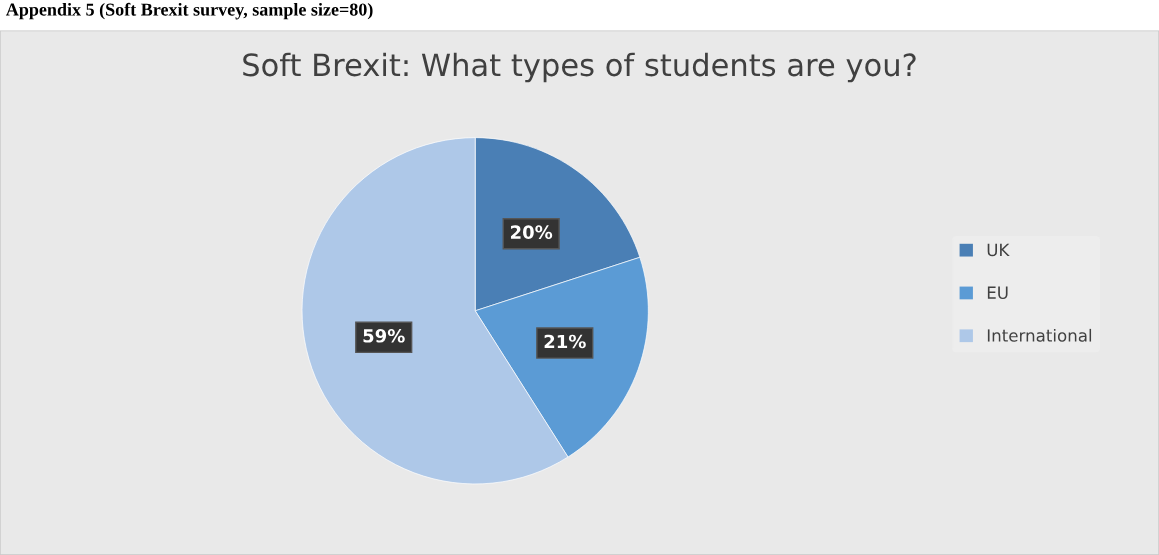 Image resolution: width=1159 pixels, height=555 pixels. What do you see at coordinates (531, 232) in the screenshot?
I see `data-label: 20%` at bounding box center [531, 232].